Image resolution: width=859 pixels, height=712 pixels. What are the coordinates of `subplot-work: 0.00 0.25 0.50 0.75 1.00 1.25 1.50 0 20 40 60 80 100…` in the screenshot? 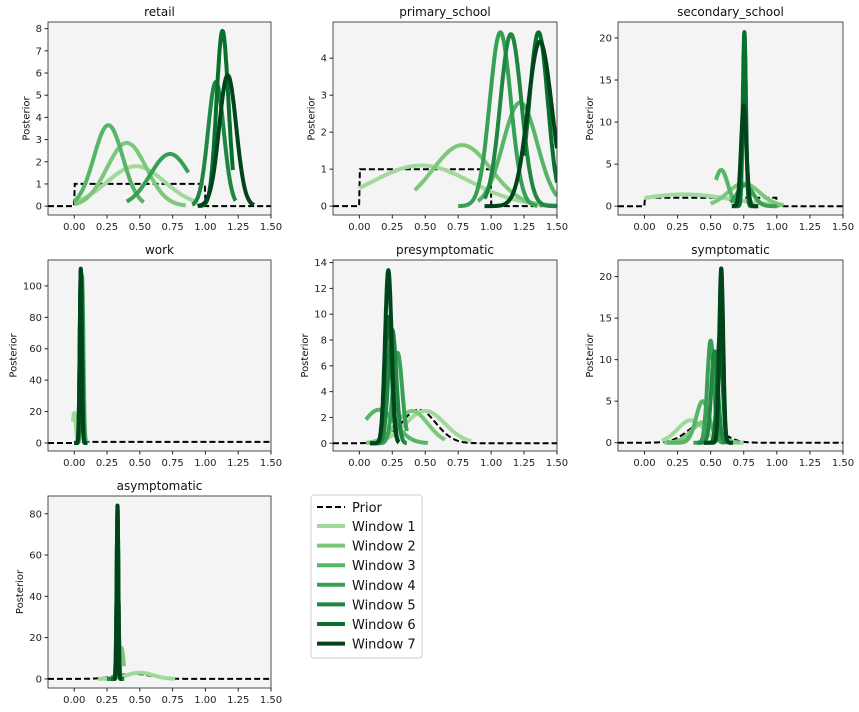 It's located at (146, 356).